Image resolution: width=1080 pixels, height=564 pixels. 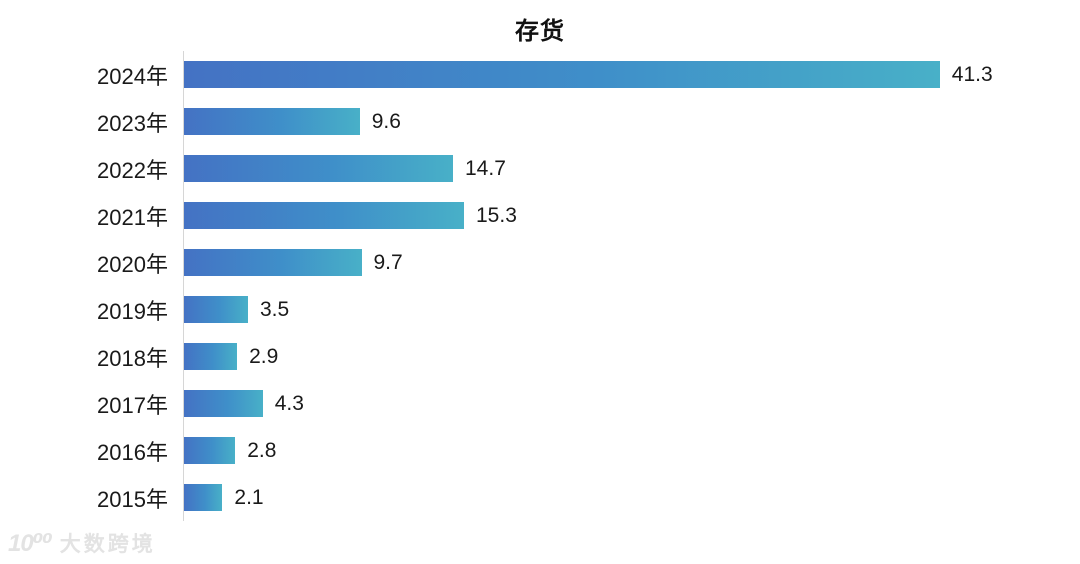 I want to click on bar-row: 2023年 9.6, so click(x=540, y=121).